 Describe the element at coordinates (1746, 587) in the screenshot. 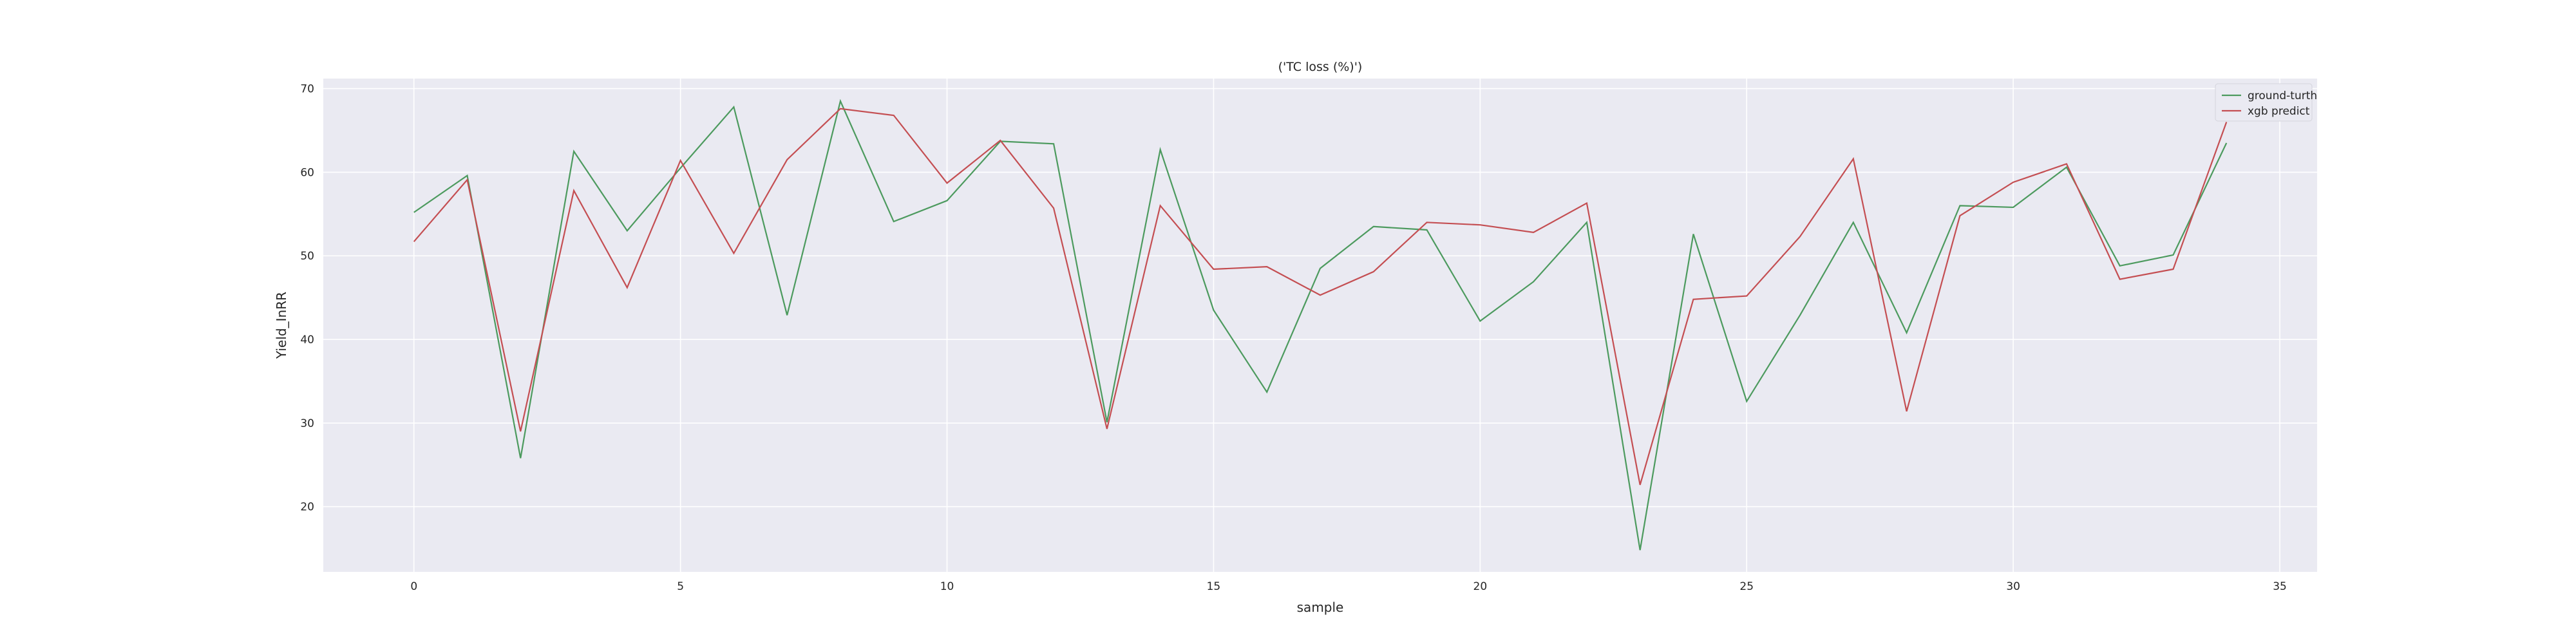

I see `x-tick-label: 25` at that location.